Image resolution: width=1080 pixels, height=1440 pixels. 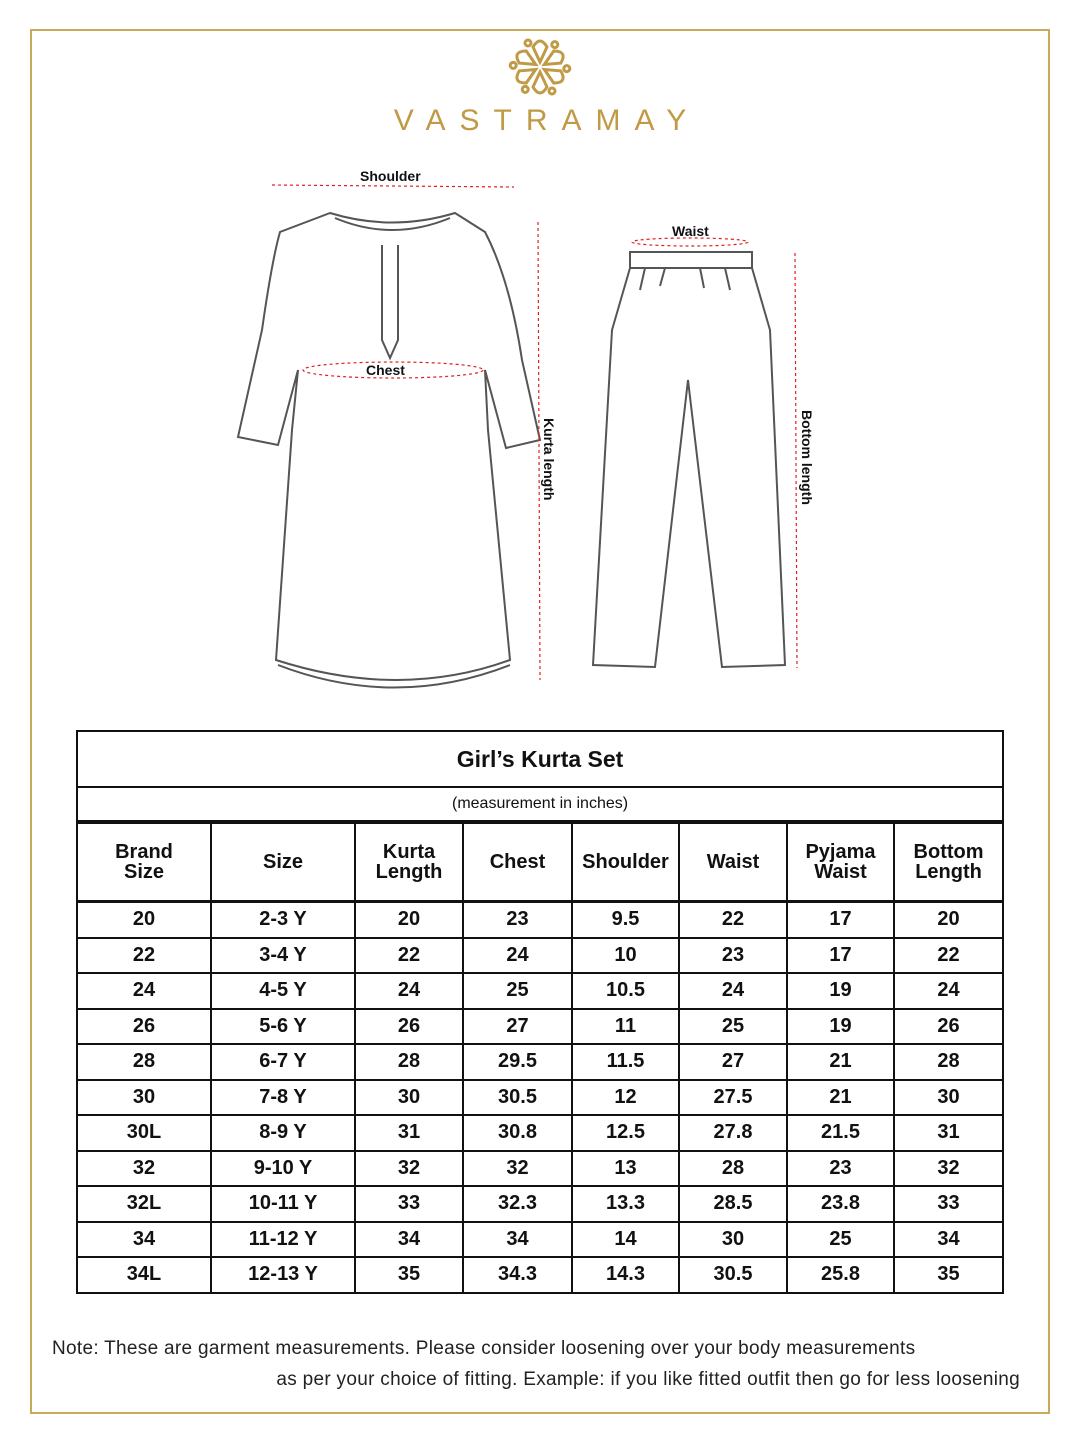 I want to click on column-header-text: Shoulder, so click(x=625, y=862).